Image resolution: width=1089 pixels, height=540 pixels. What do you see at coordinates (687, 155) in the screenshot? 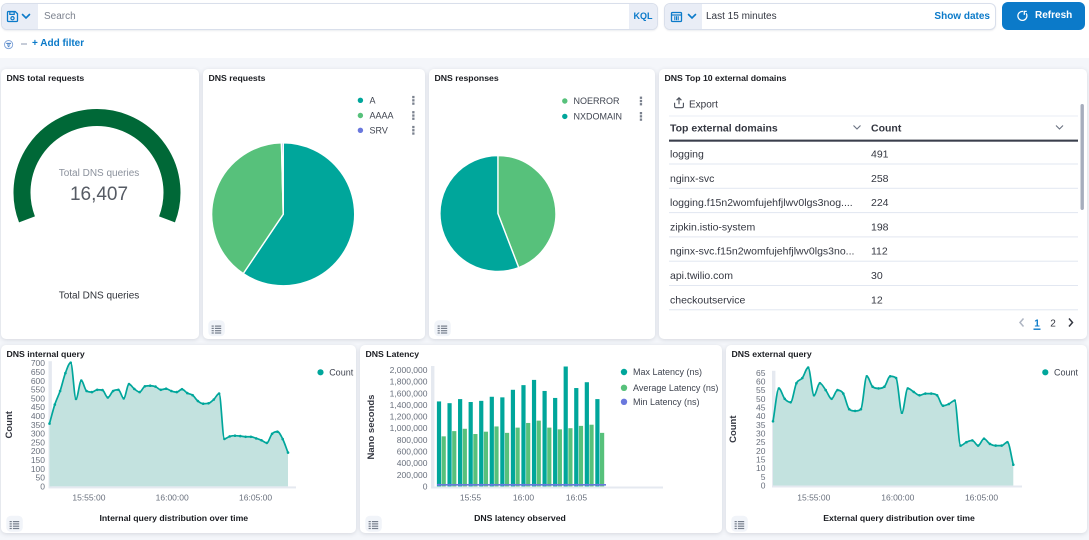
I see `svg-text: logging` at bounding box center [687, 155].